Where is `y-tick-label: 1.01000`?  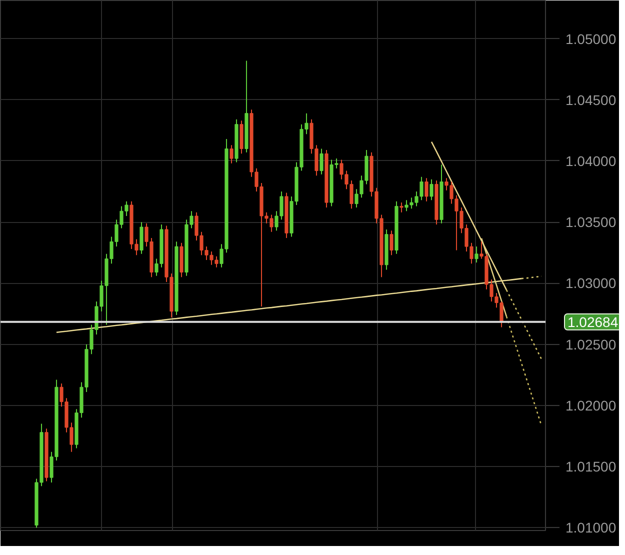
y-tick-label: 1.01000 is located at coordinates (591, 528).